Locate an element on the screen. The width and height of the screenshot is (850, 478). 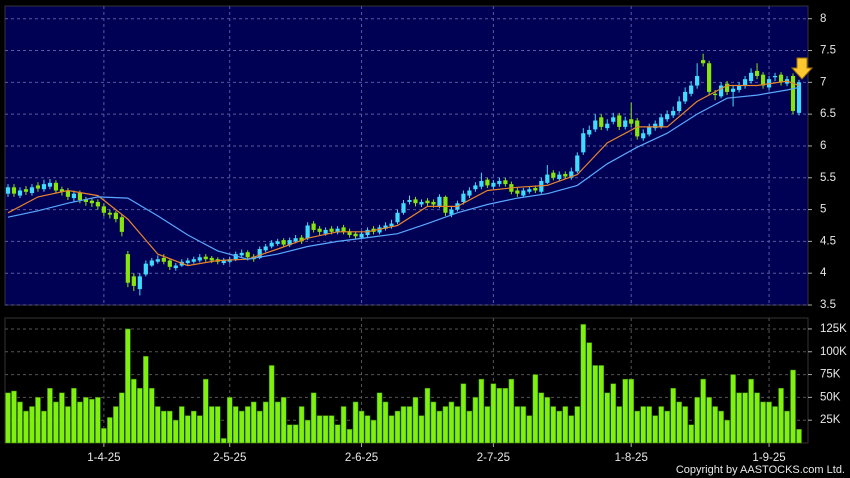
y-tick-label: 50K is located at coordinates (830, 397).